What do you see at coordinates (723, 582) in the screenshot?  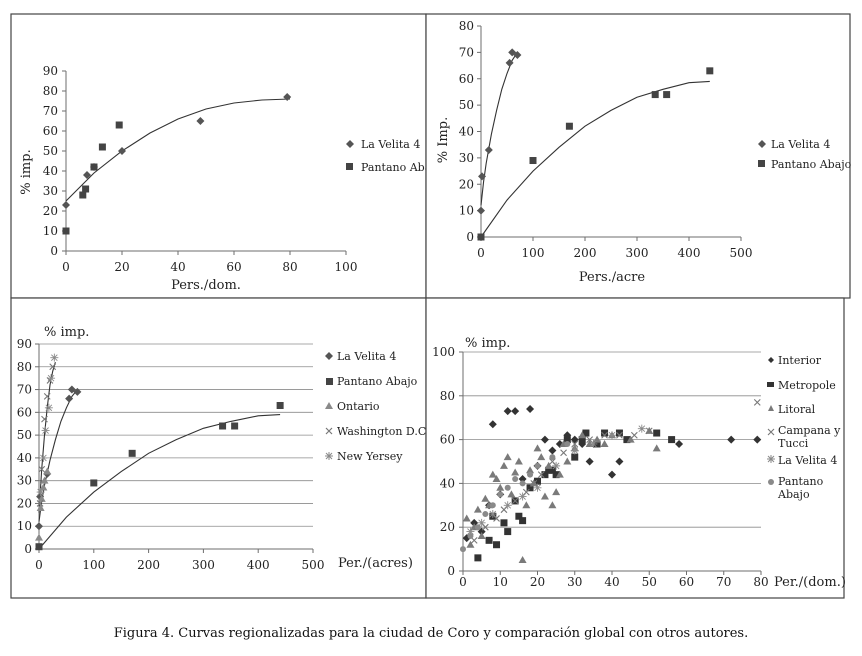 I see `x-tick-label-70: 70` at bounding box center [723, 582].